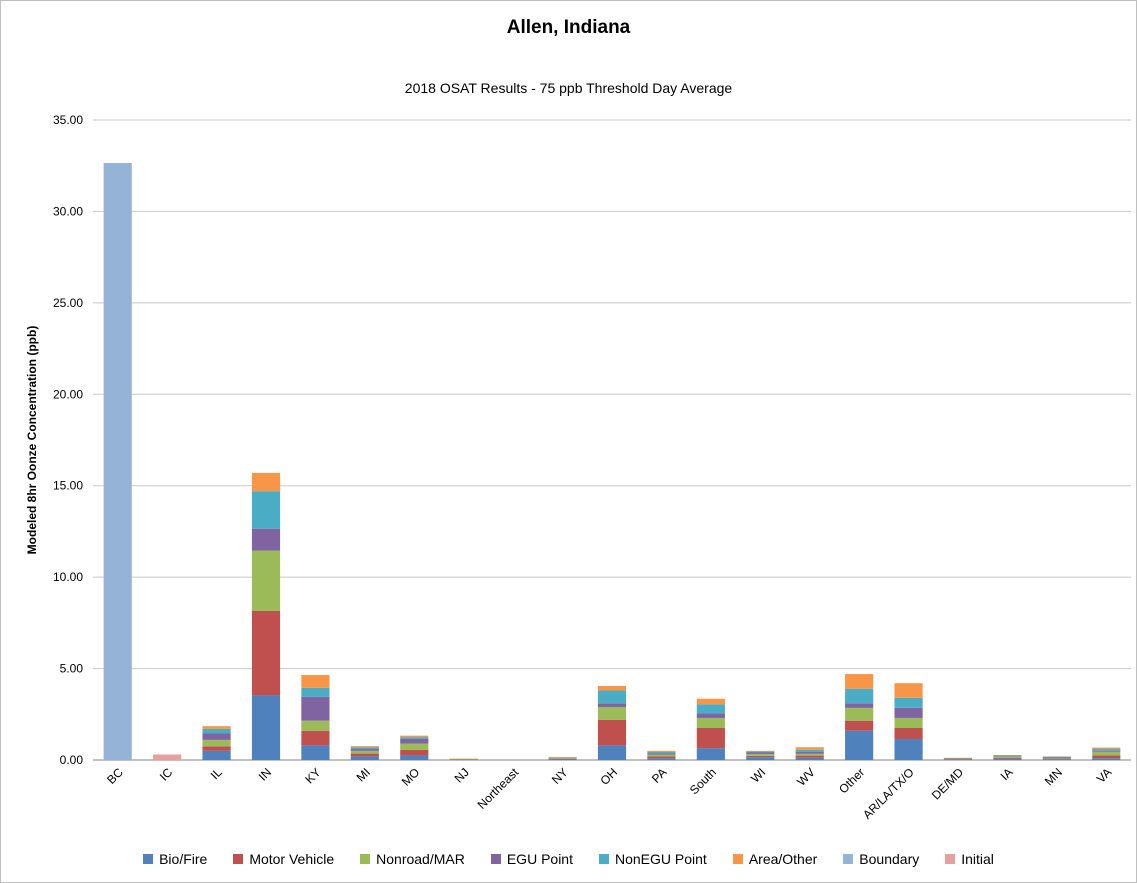 The image size is (1137, 883). What do you see at coordinates (312, 775) in the screenshot?
I see `x-tick-label: KY` at bounding box center [312, 775].